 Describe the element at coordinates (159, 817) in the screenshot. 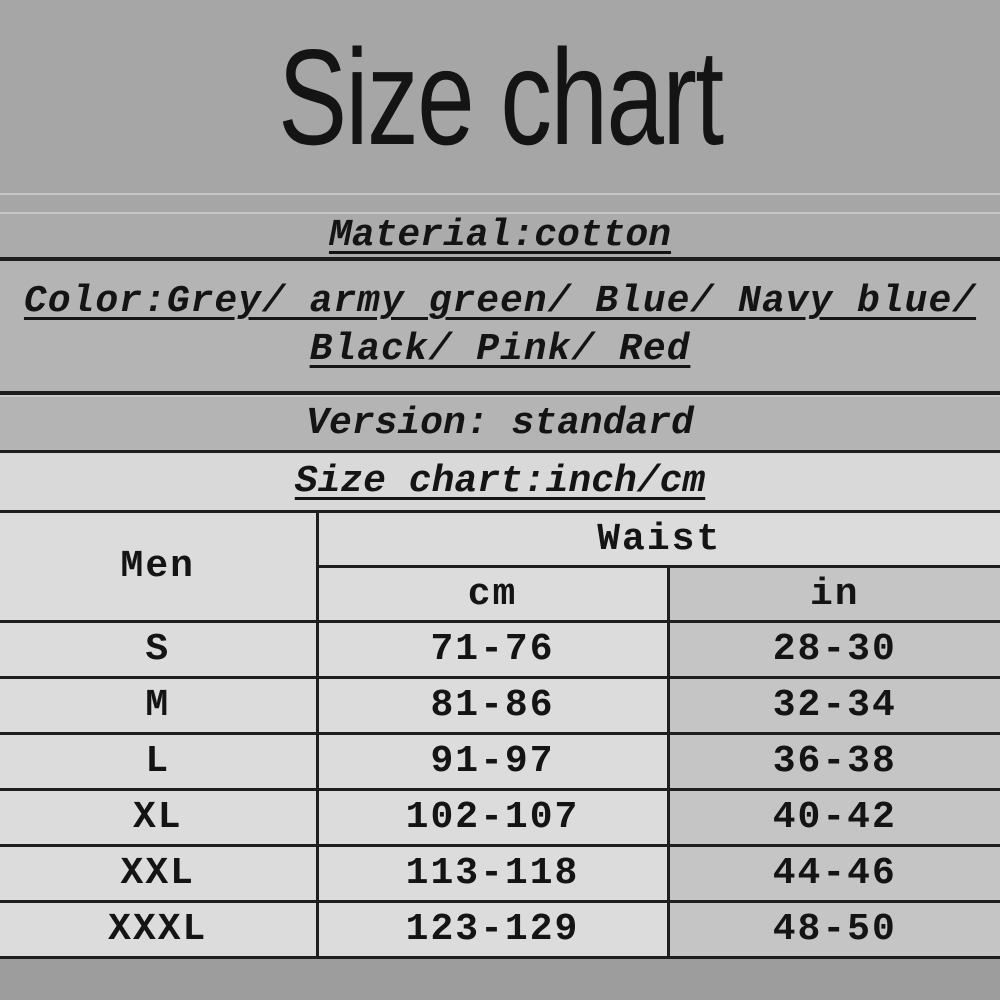

I see `size-cell: XL` at that location.